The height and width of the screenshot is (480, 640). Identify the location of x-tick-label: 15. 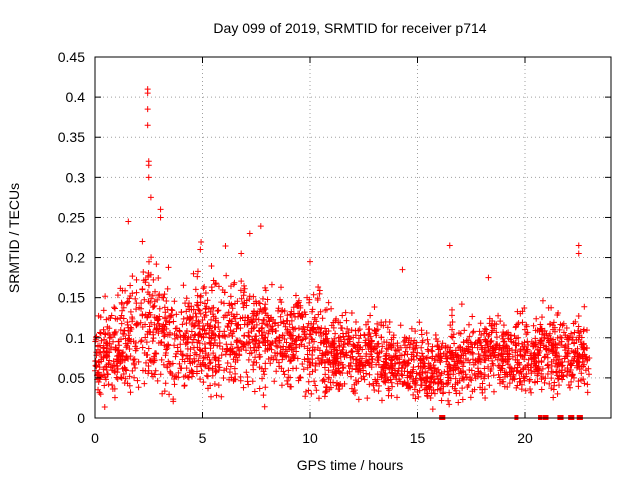
(418, 438).